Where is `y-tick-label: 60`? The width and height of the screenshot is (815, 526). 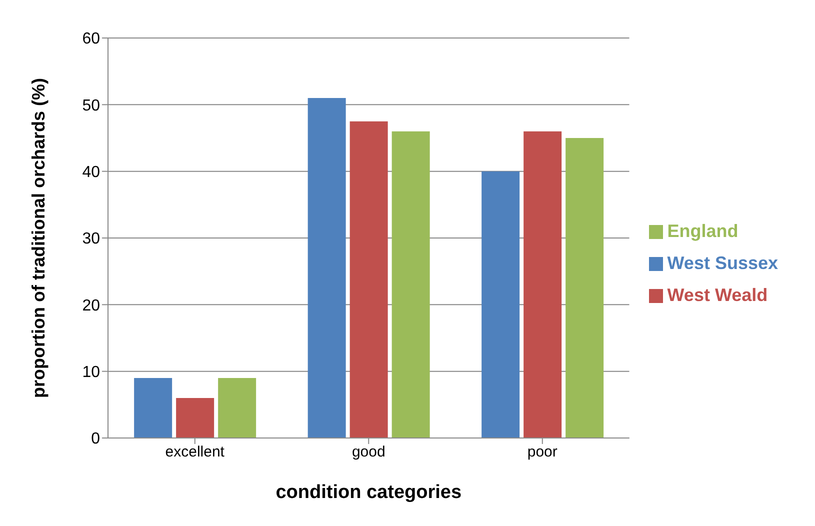 y-tick-label: 60 is located at coordinates (91, 39).